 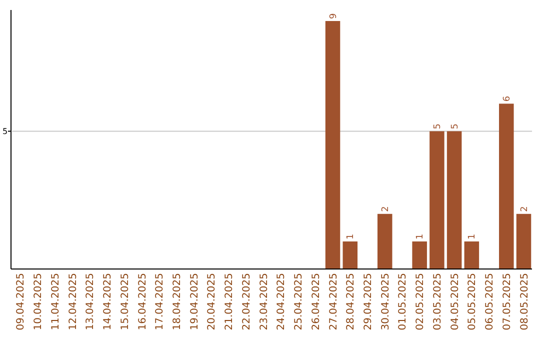 I want to click on x-tick-label: 06.05.2025, so click(x=490, y=301).